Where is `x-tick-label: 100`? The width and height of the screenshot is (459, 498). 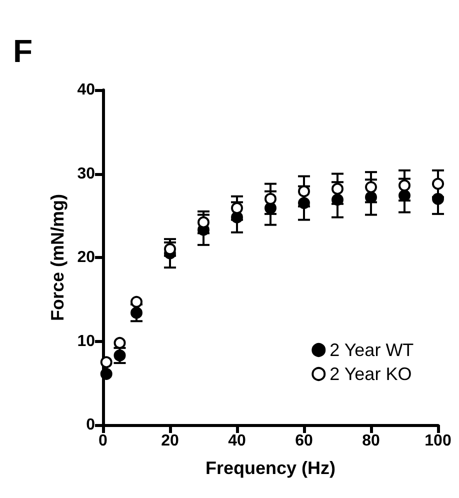
x-tick-label: 100 is located at coordinates (438, 441).